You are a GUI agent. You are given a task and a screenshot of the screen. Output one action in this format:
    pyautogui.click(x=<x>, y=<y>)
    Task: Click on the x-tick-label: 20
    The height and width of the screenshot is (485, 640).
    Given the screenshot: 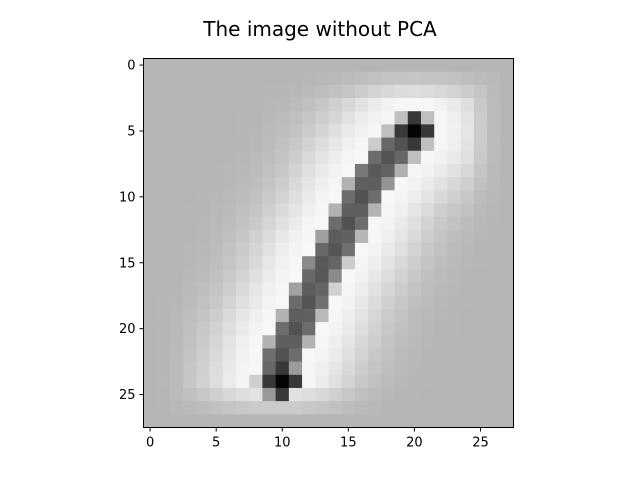 What is the action you would take?
    pyautogui.click(x=414, y=443)
    